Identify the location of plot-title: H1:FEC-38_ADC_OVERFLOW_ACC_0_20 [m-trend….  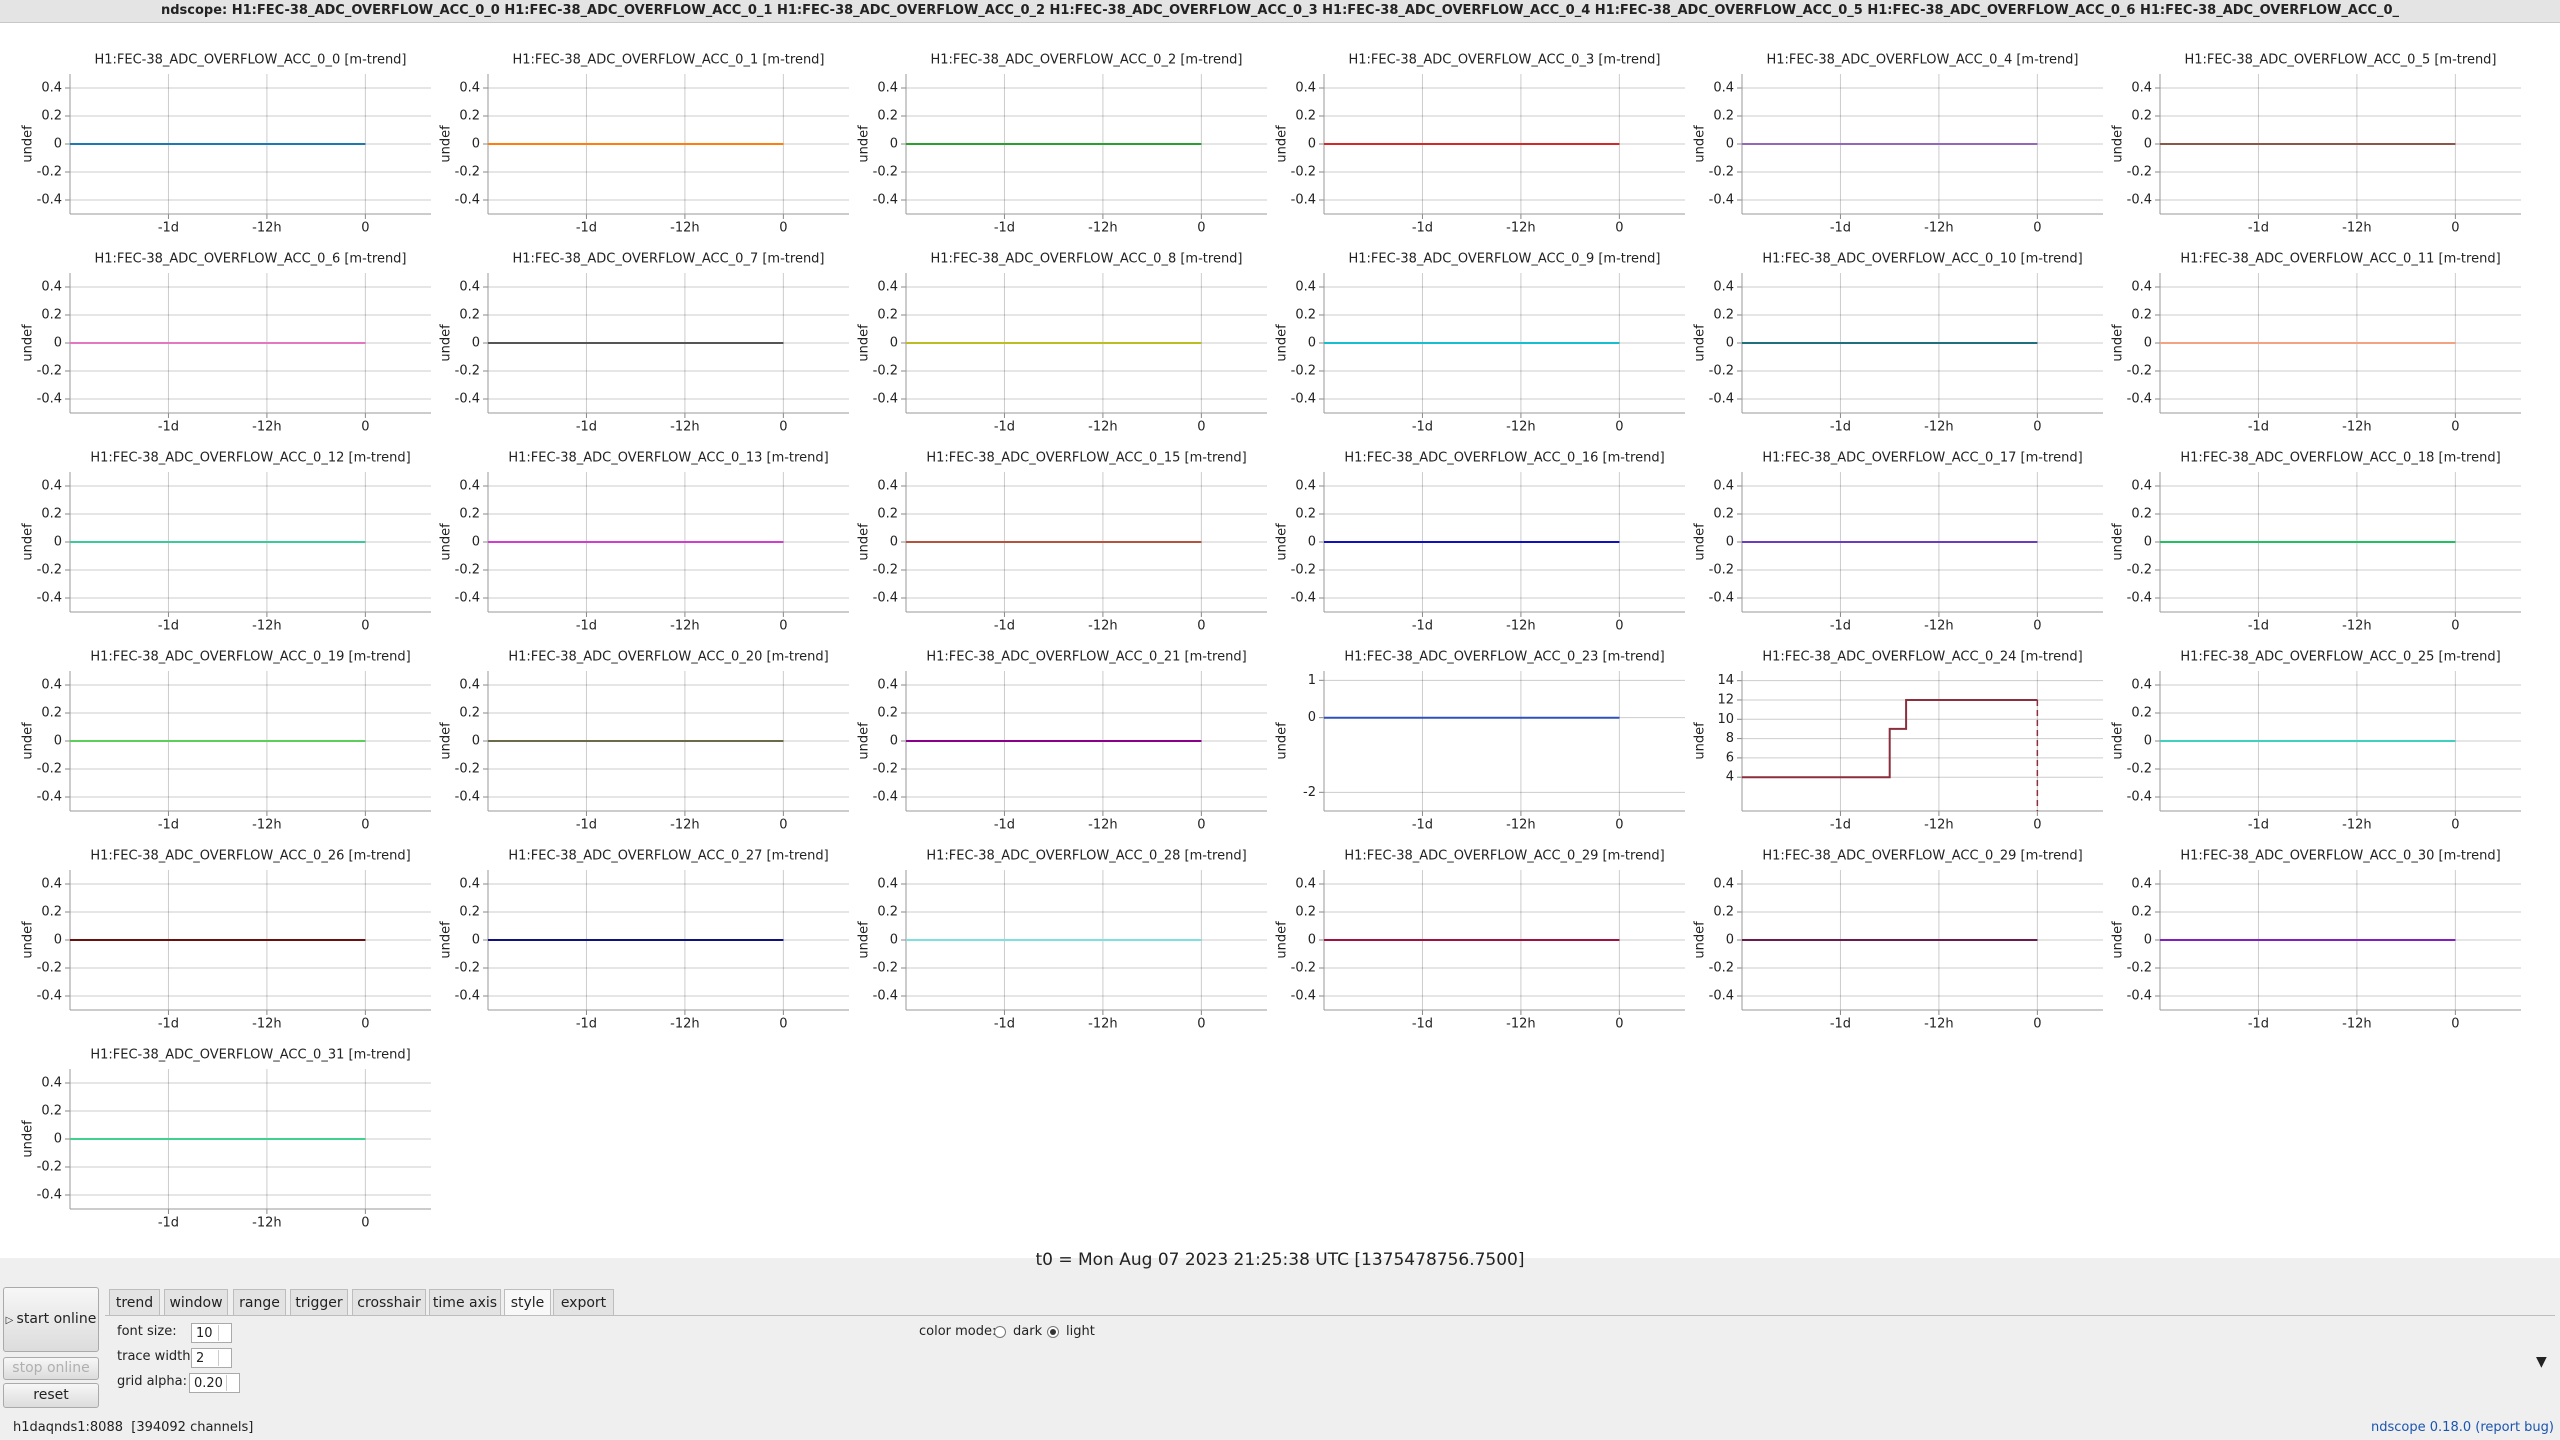
(668, 657).